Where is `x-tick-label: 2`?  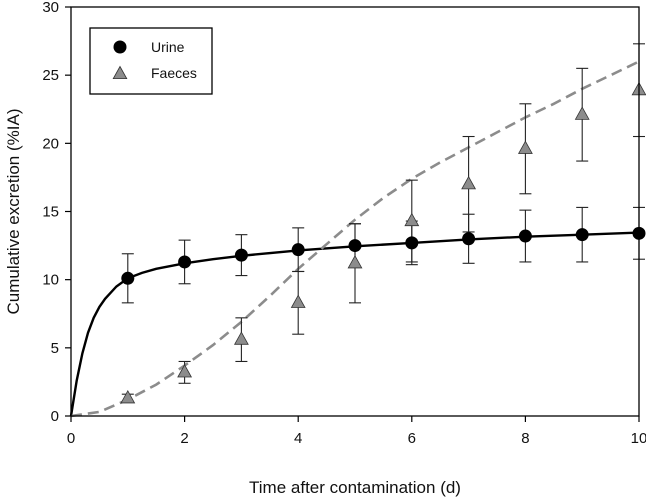
x-tick-label: 2 is located at coordinates (184, 438).